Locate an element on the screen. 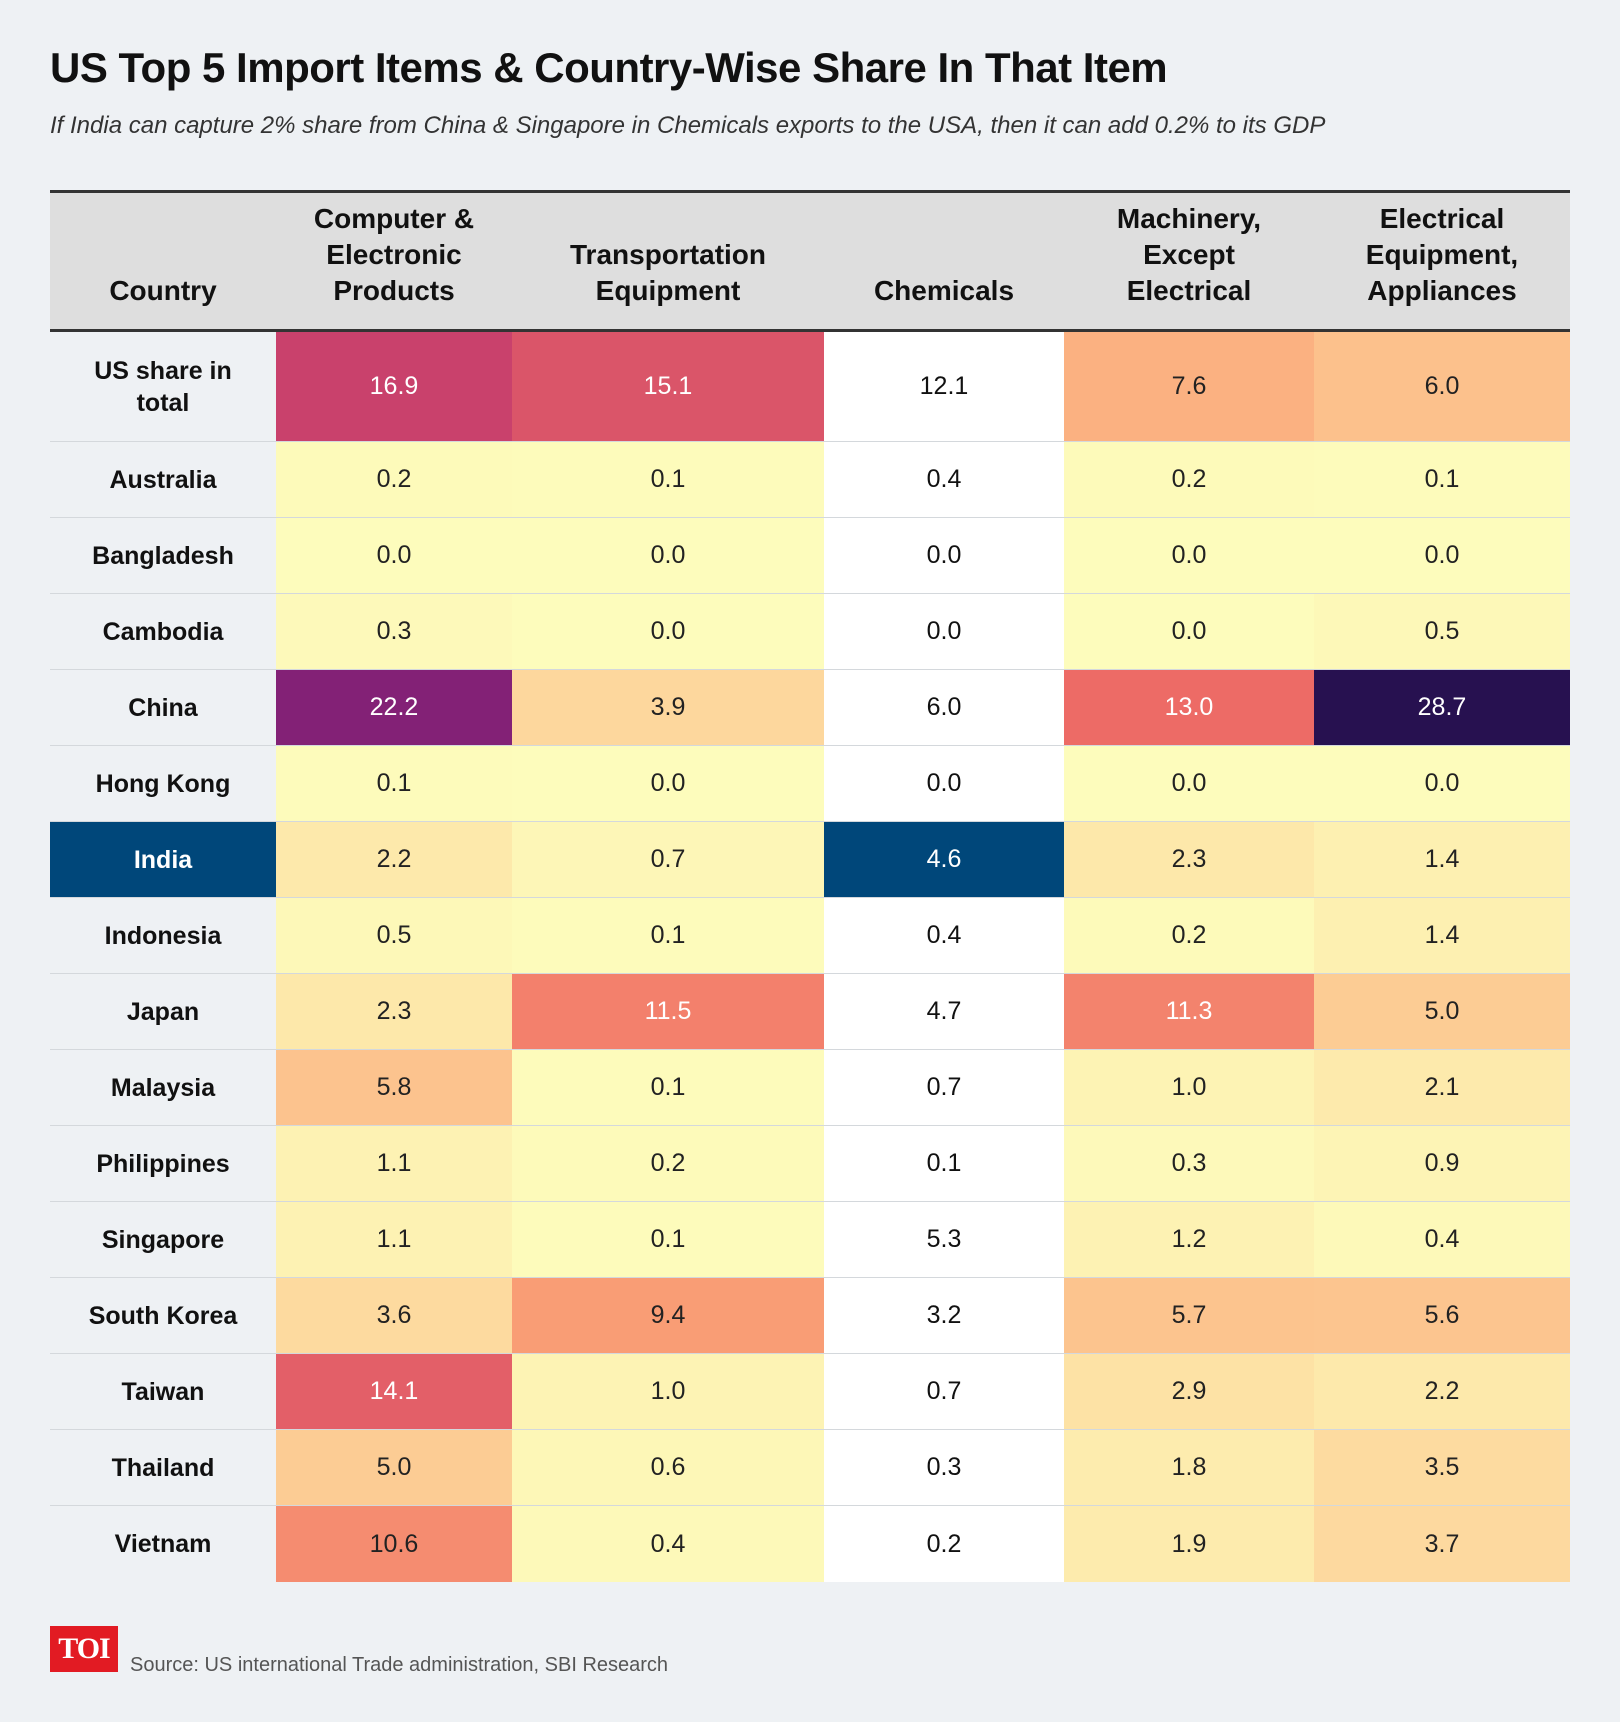 This screenshot has height=1722, width=1620. heatmap-cell: 3.9 is located at coordinates (668, 707).